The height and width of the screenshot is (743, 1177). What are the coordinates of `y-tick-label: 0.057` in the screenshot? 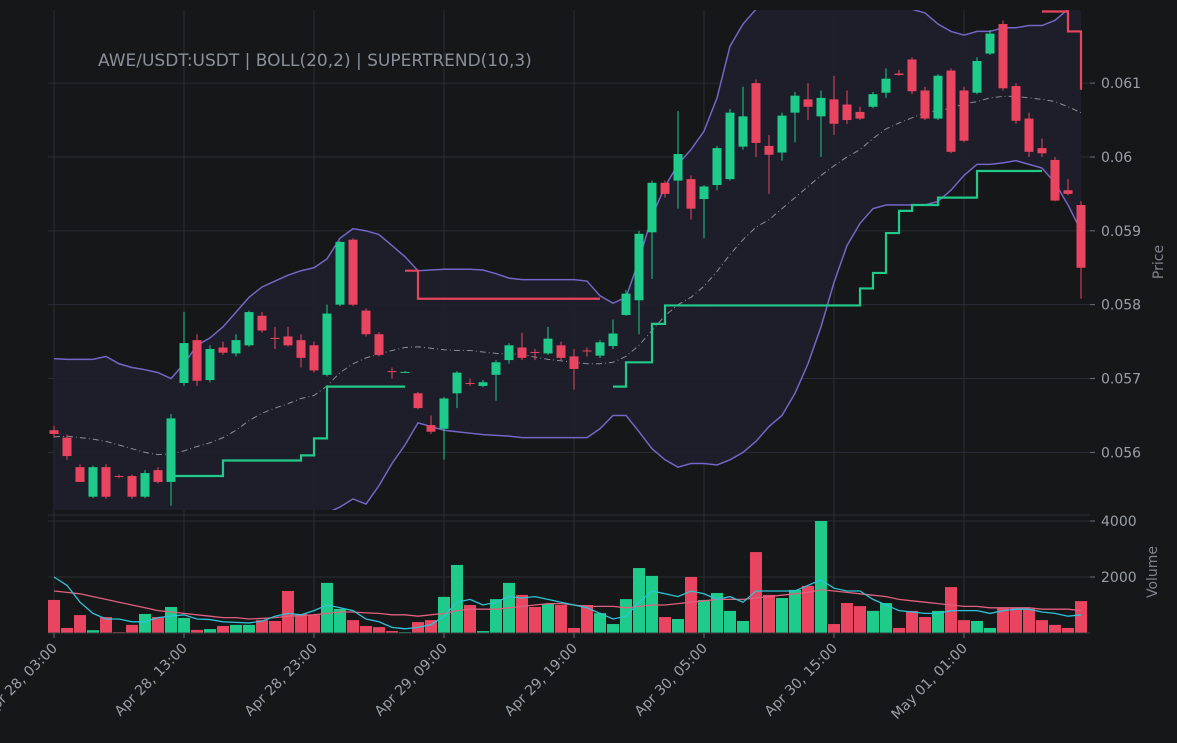 It's located at (1121, 380).